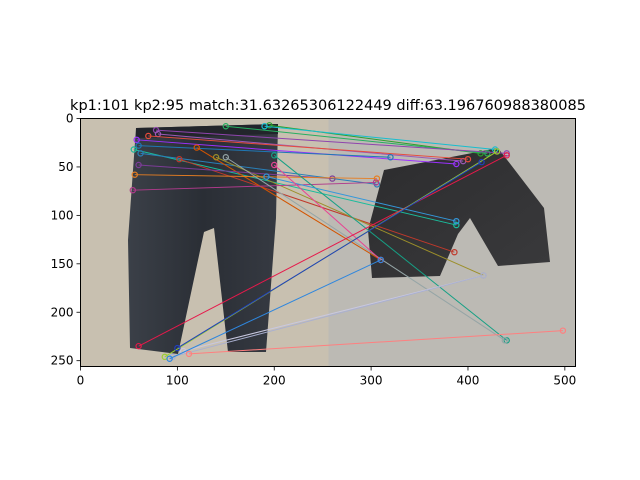 The image size is (640, 480). Describe the element at coordinates (274, 381) in the screenshot. I see `x-tick-label: 200` at that location.